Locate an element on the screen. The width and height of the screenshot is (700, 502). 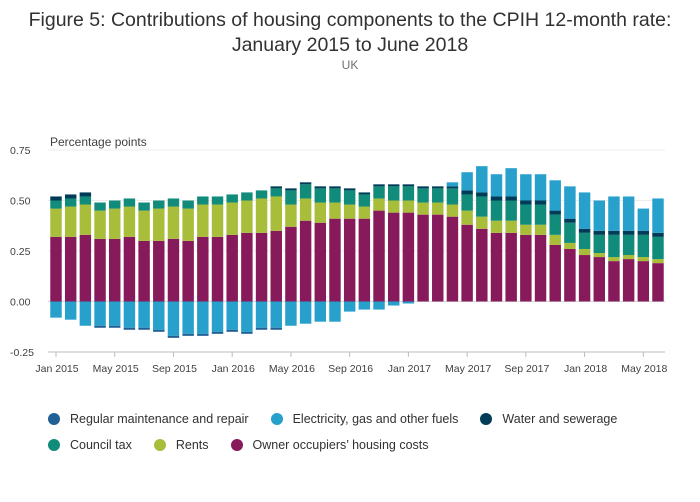
y-tick-label: 0.25 is located at coordinates (20, 252).